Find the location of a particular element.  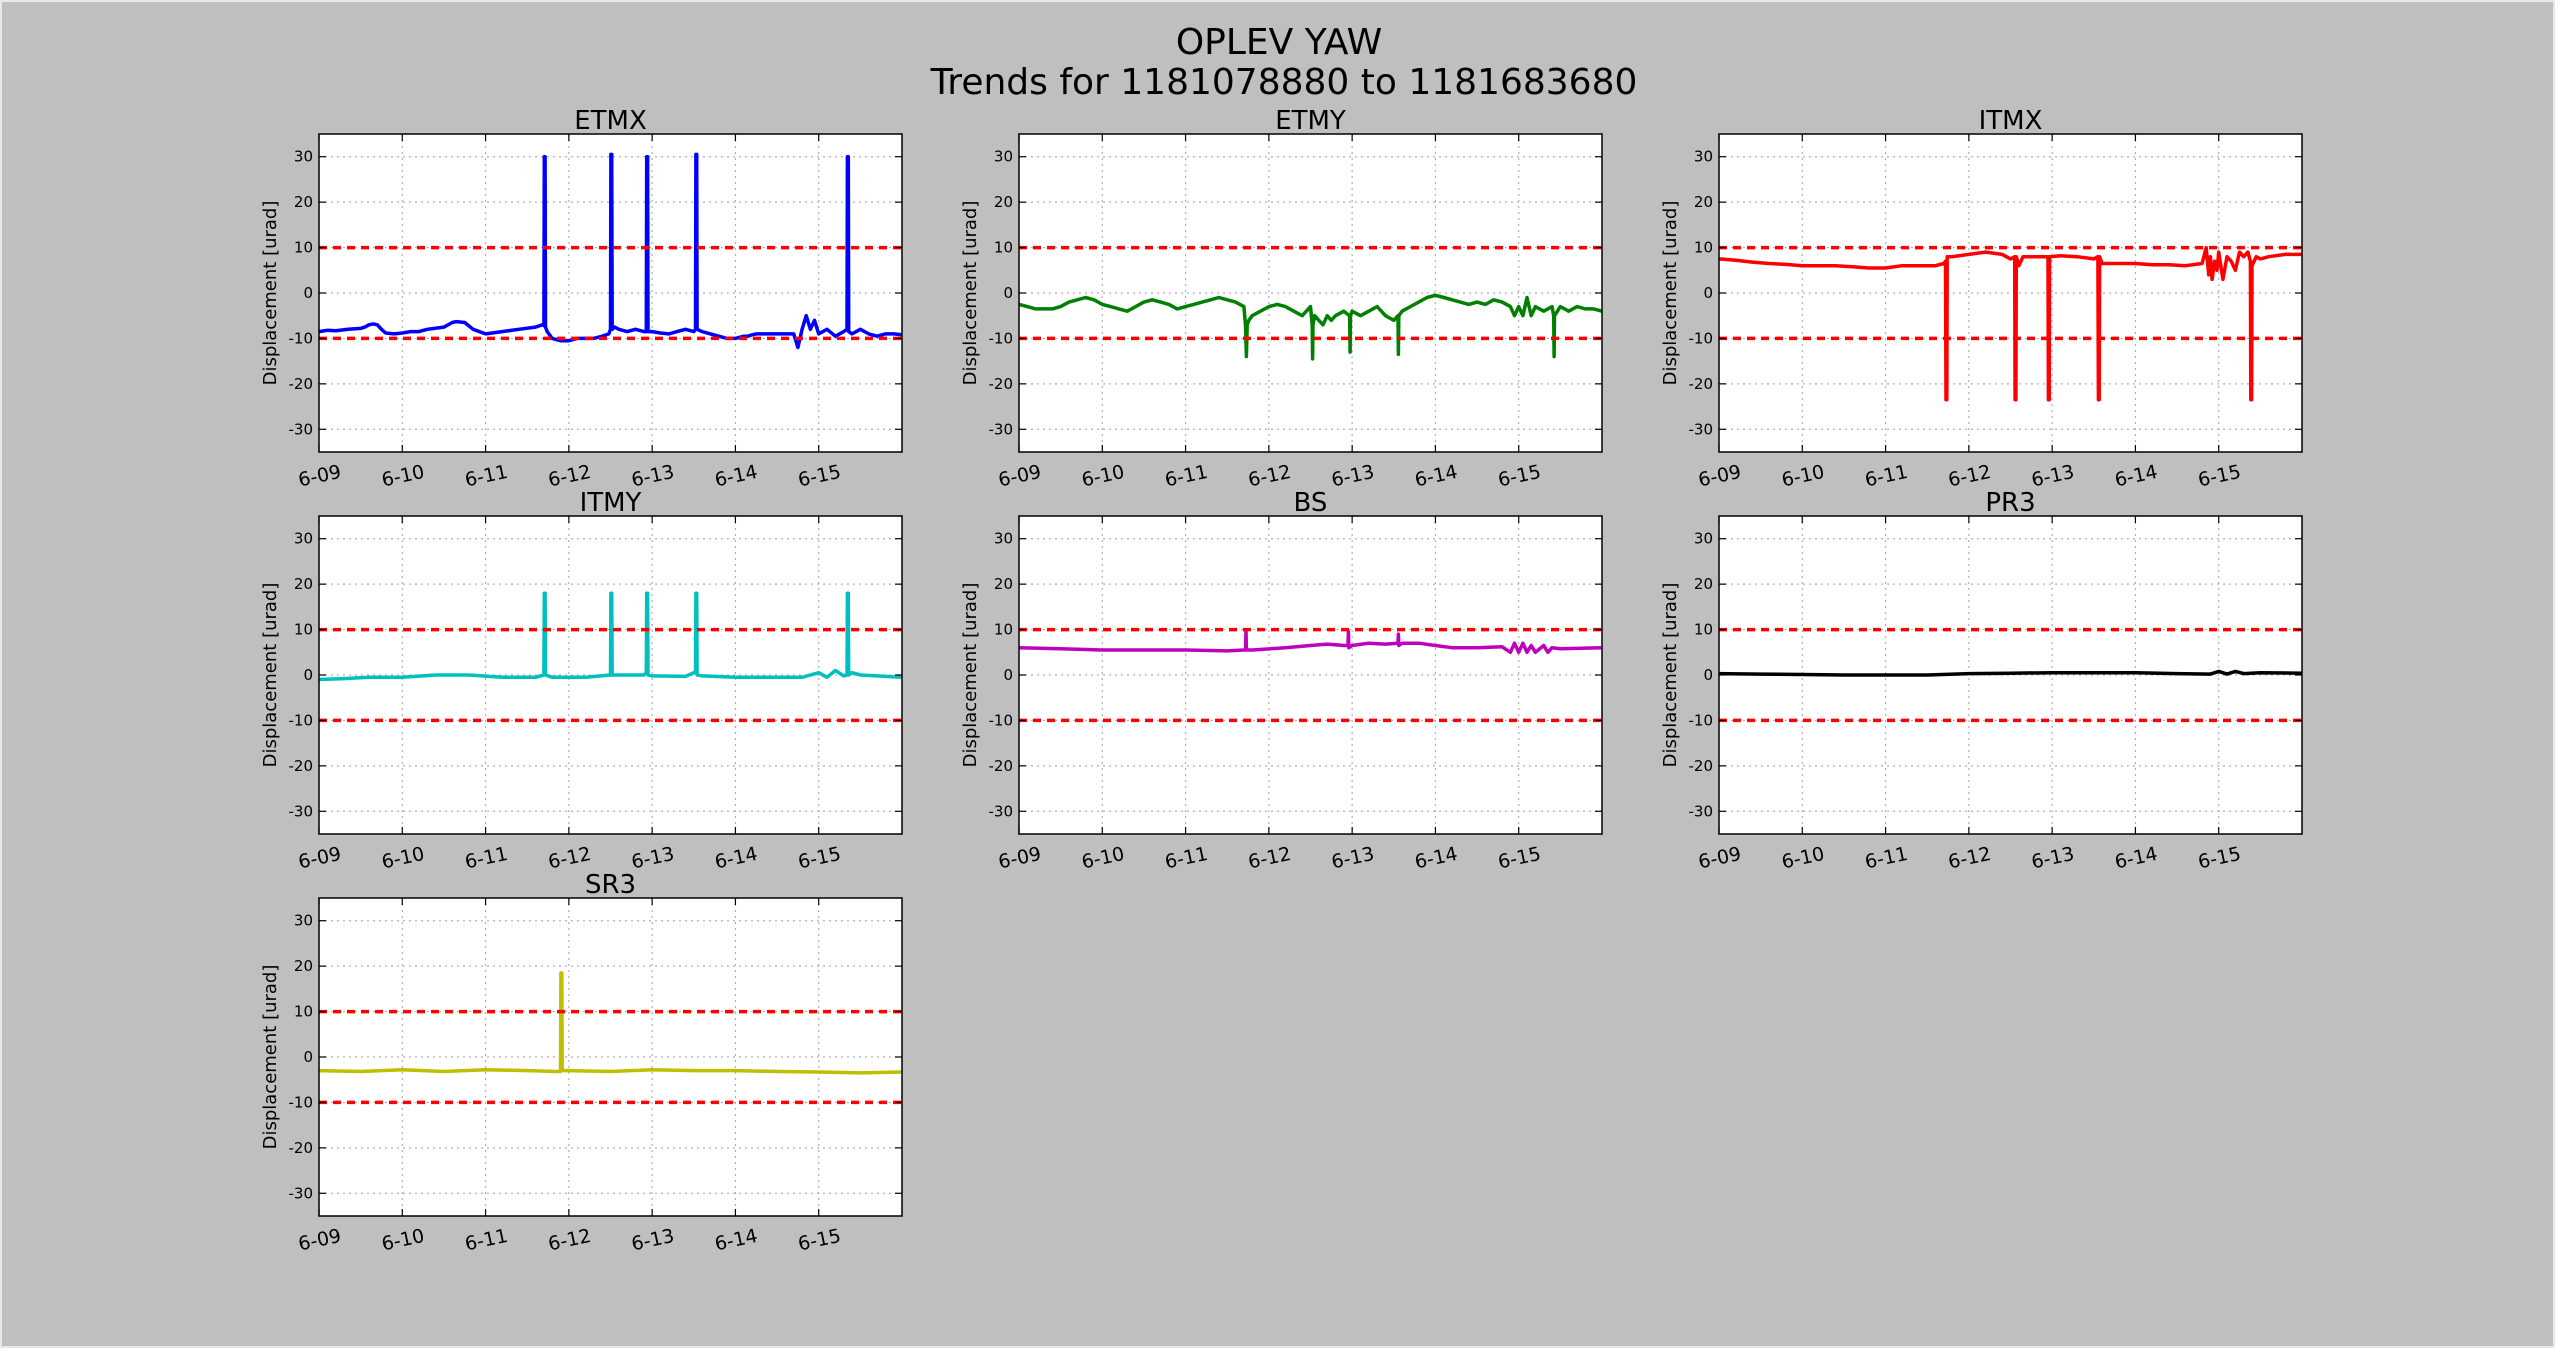

subplot-title: PR3 is located at coordinates (2010, 503).